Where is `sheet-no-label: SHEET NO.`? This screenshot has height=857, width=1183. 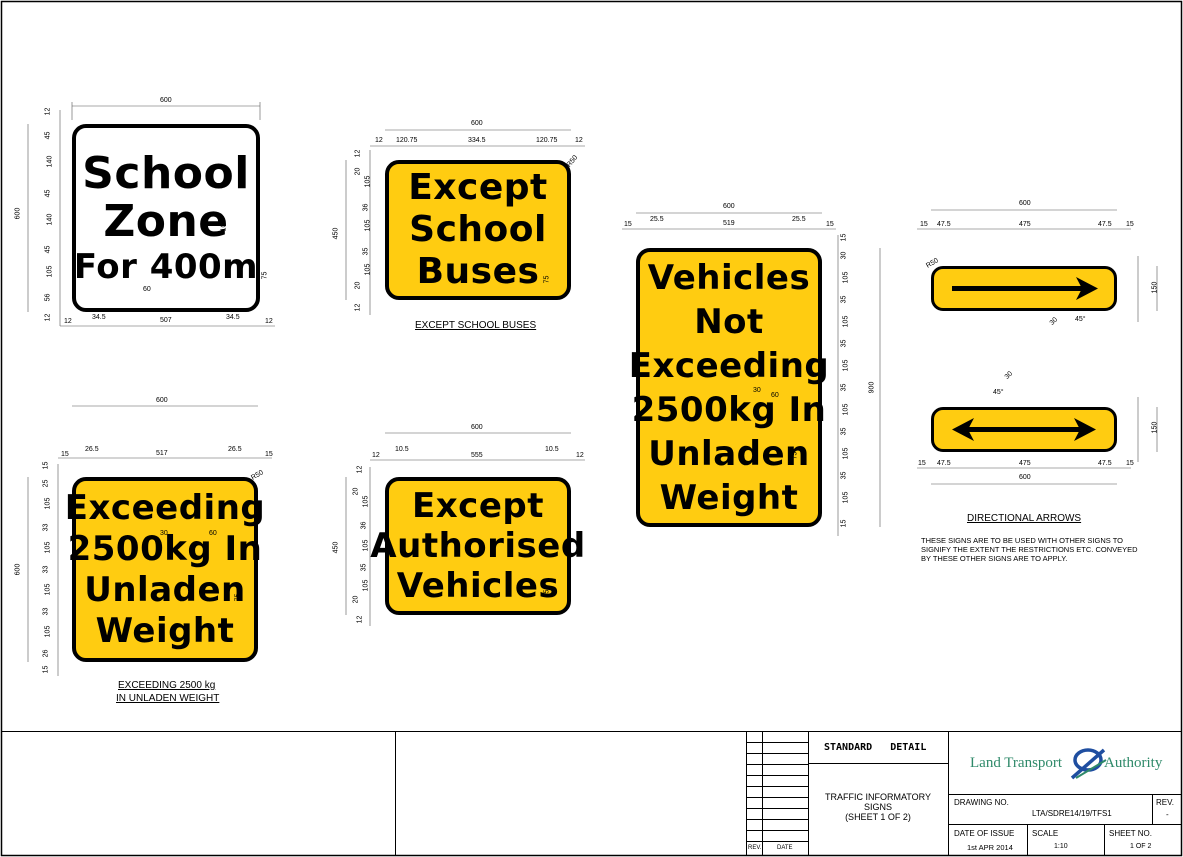 sheet-no-label: SHEET NO. is located at coordinates (1130, 833).